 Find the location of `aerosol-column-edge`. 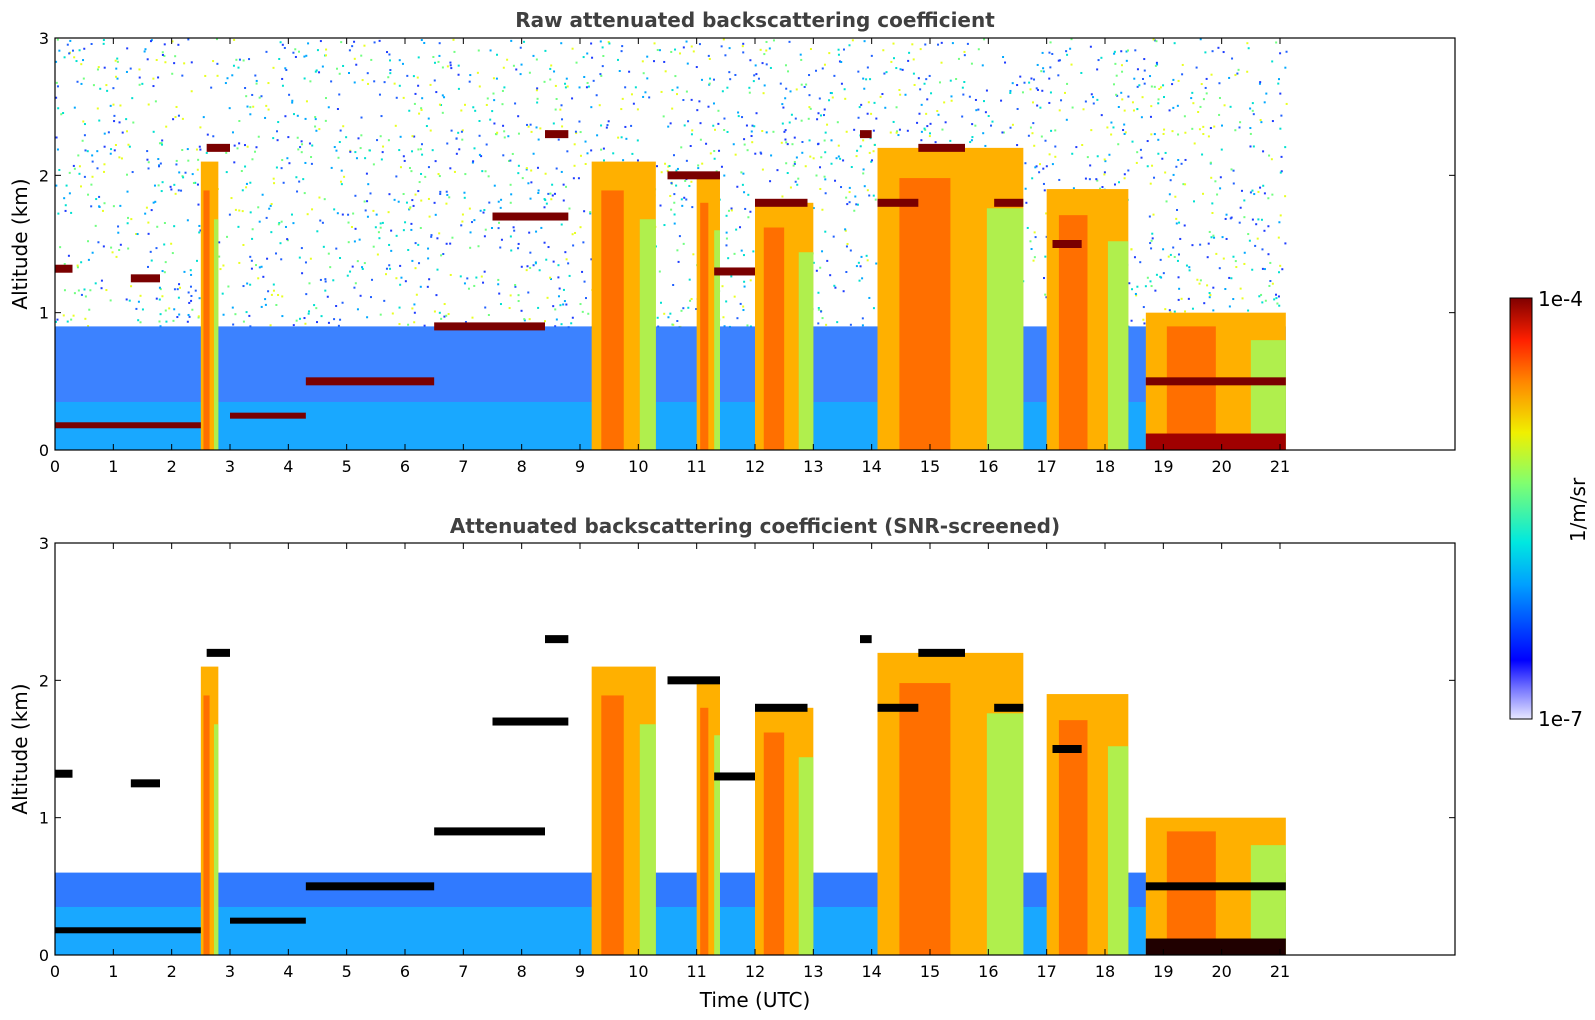

aerosol-column-edge is located at coordinates (647, 839).